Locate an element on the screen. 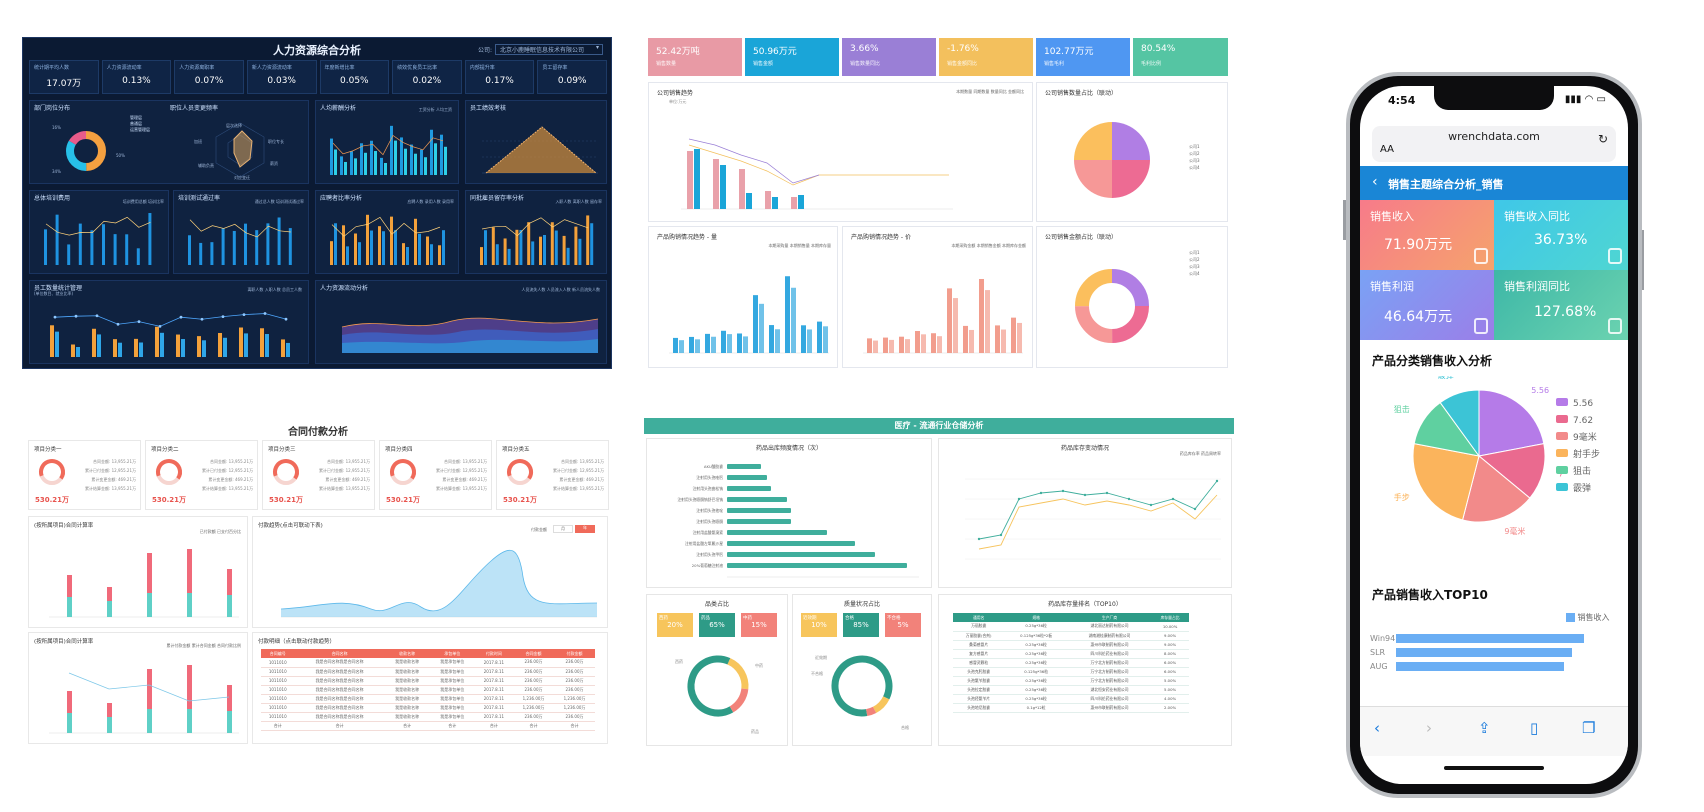  project-amount: 530.21万 is located at coordinates (169, 500).